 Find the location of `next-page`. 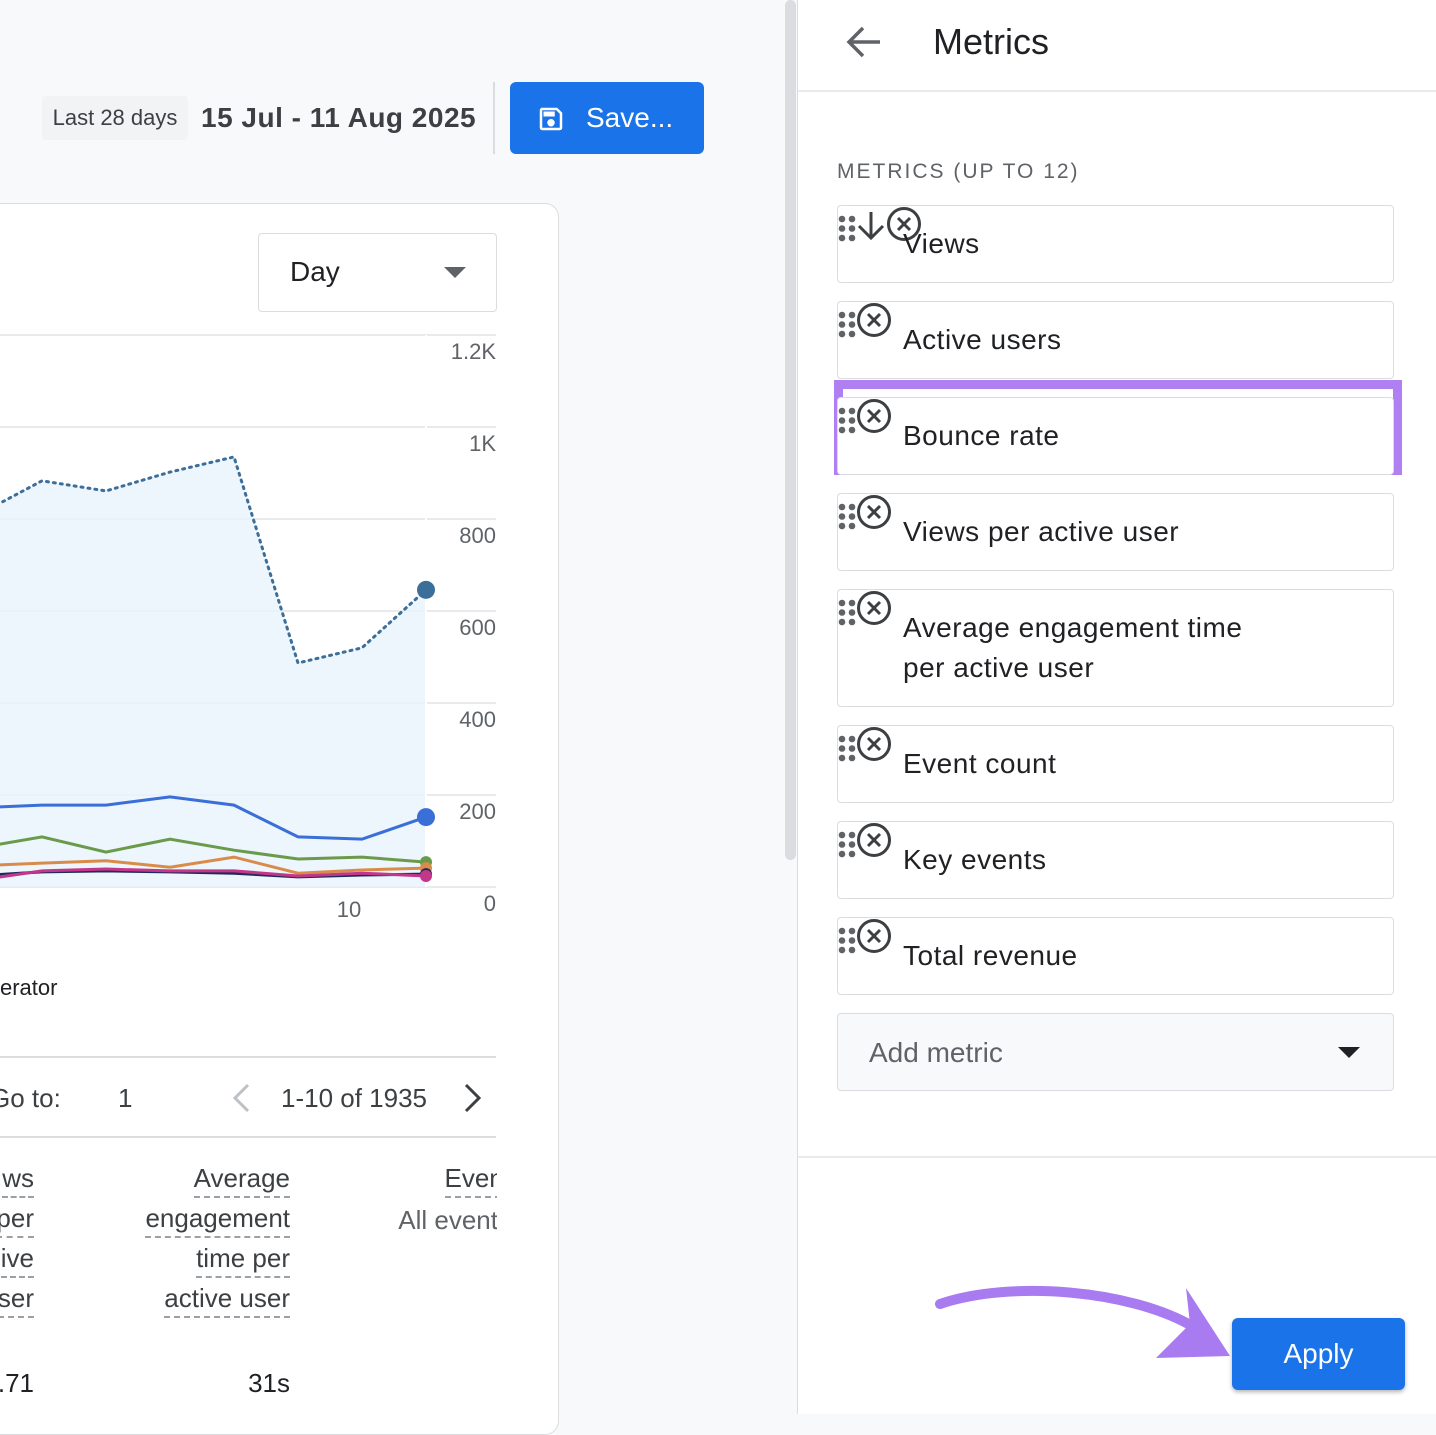

next-page is located at coordinates (473, 1098).